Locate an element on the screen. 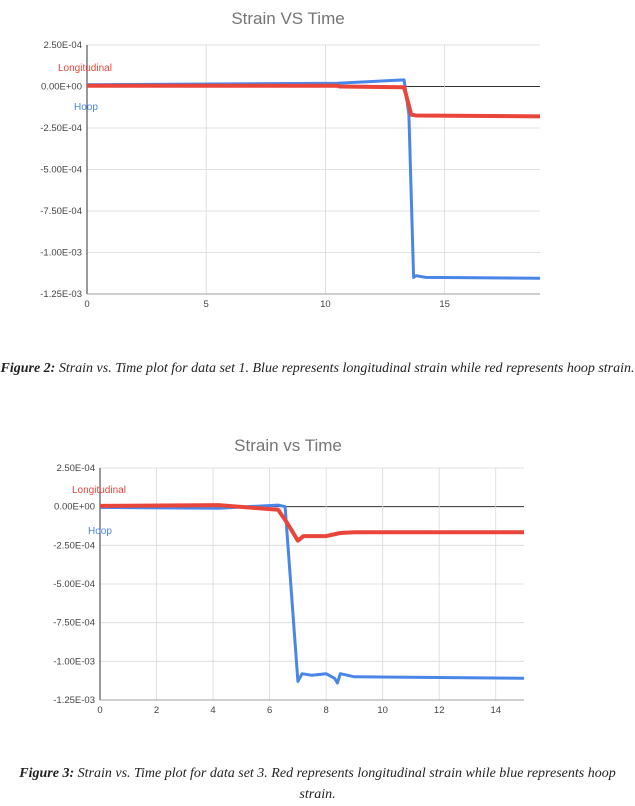 The image size is (635, 806). x-tick-label: 12 is located at coordinates (439, 710).